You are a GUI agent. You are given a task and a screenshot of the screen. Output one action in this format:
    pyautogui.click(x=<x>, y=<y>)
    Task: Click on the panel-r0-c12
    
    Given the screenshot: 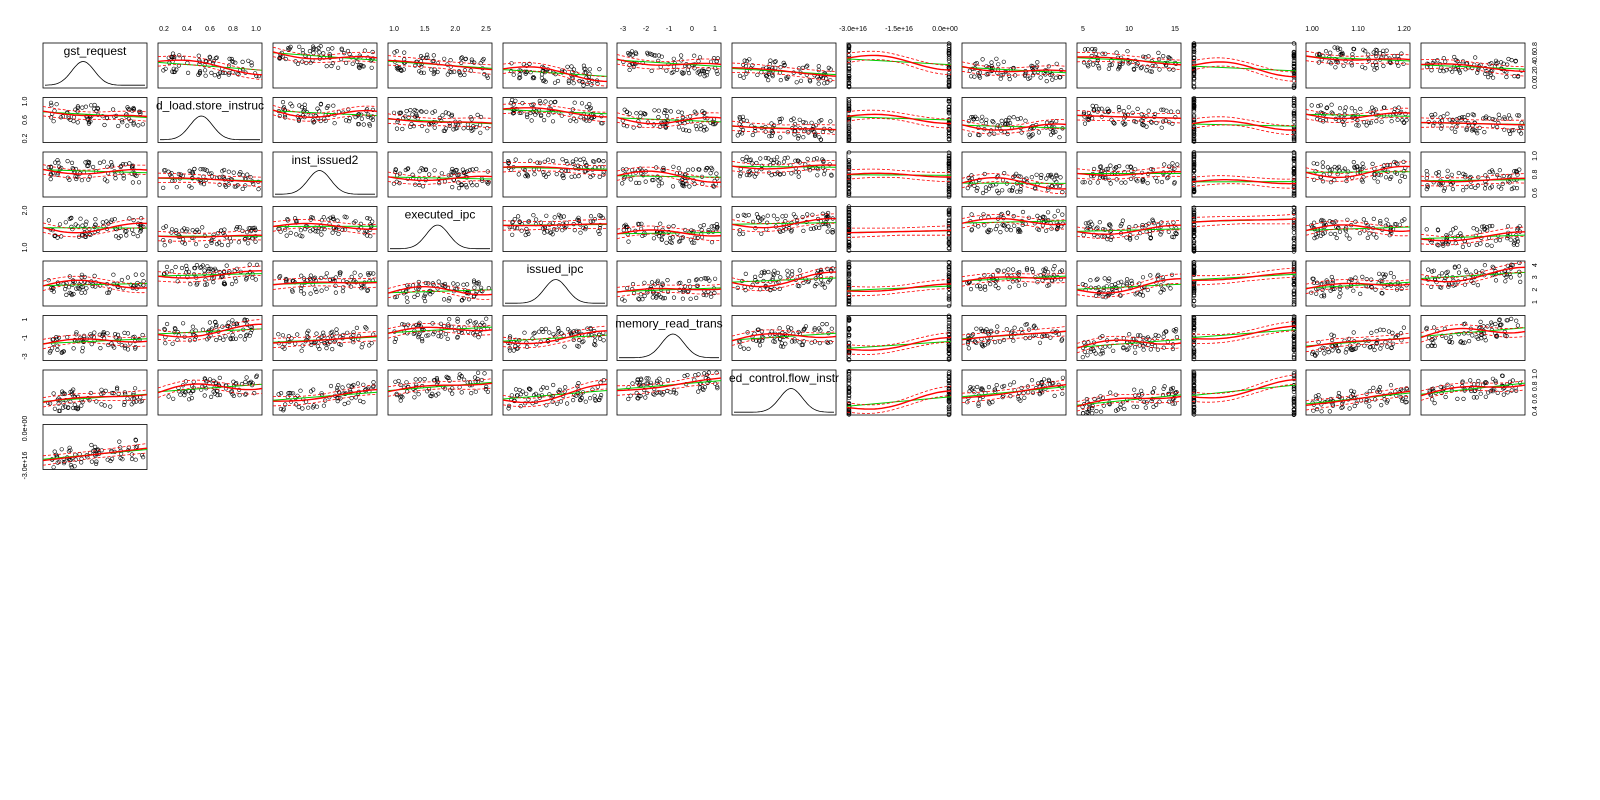 What is the action you would take?
    pyautogui.click(x=1473, y=65)
    